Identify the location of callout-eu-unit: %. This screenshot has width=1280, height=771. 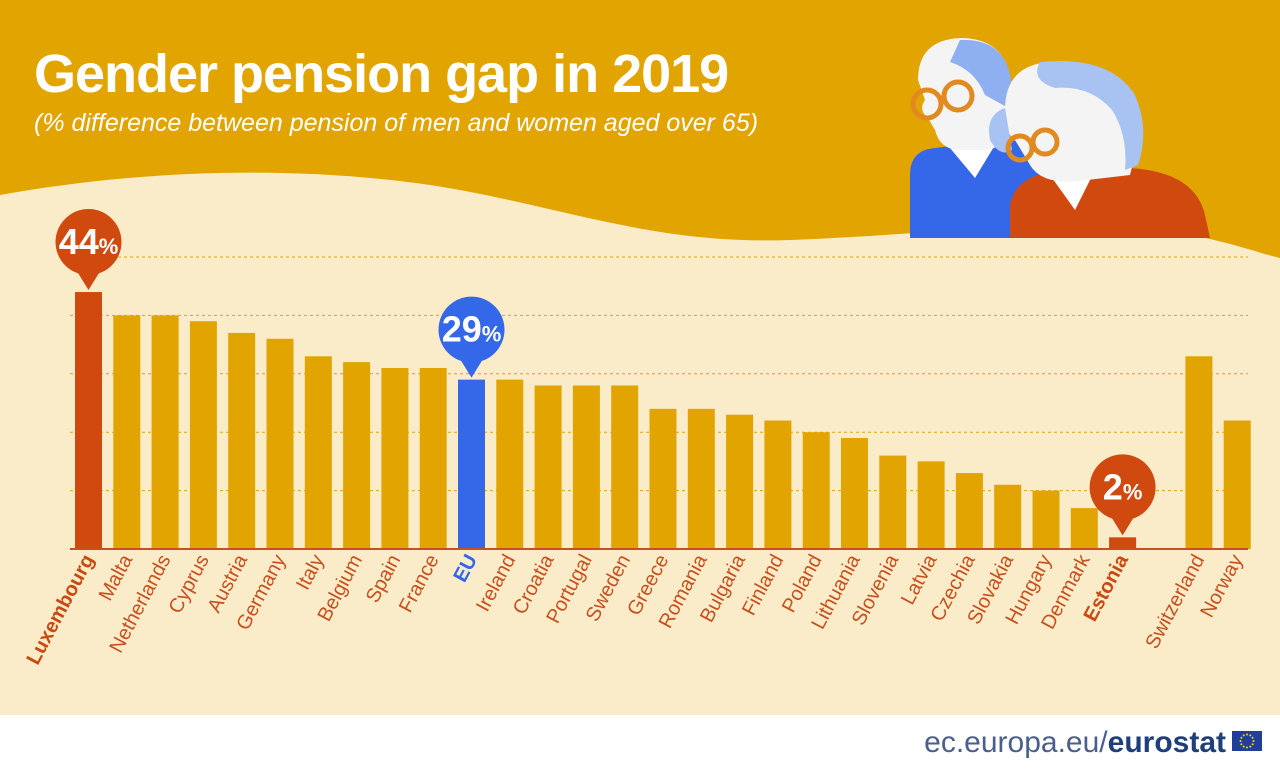
(492, 334).